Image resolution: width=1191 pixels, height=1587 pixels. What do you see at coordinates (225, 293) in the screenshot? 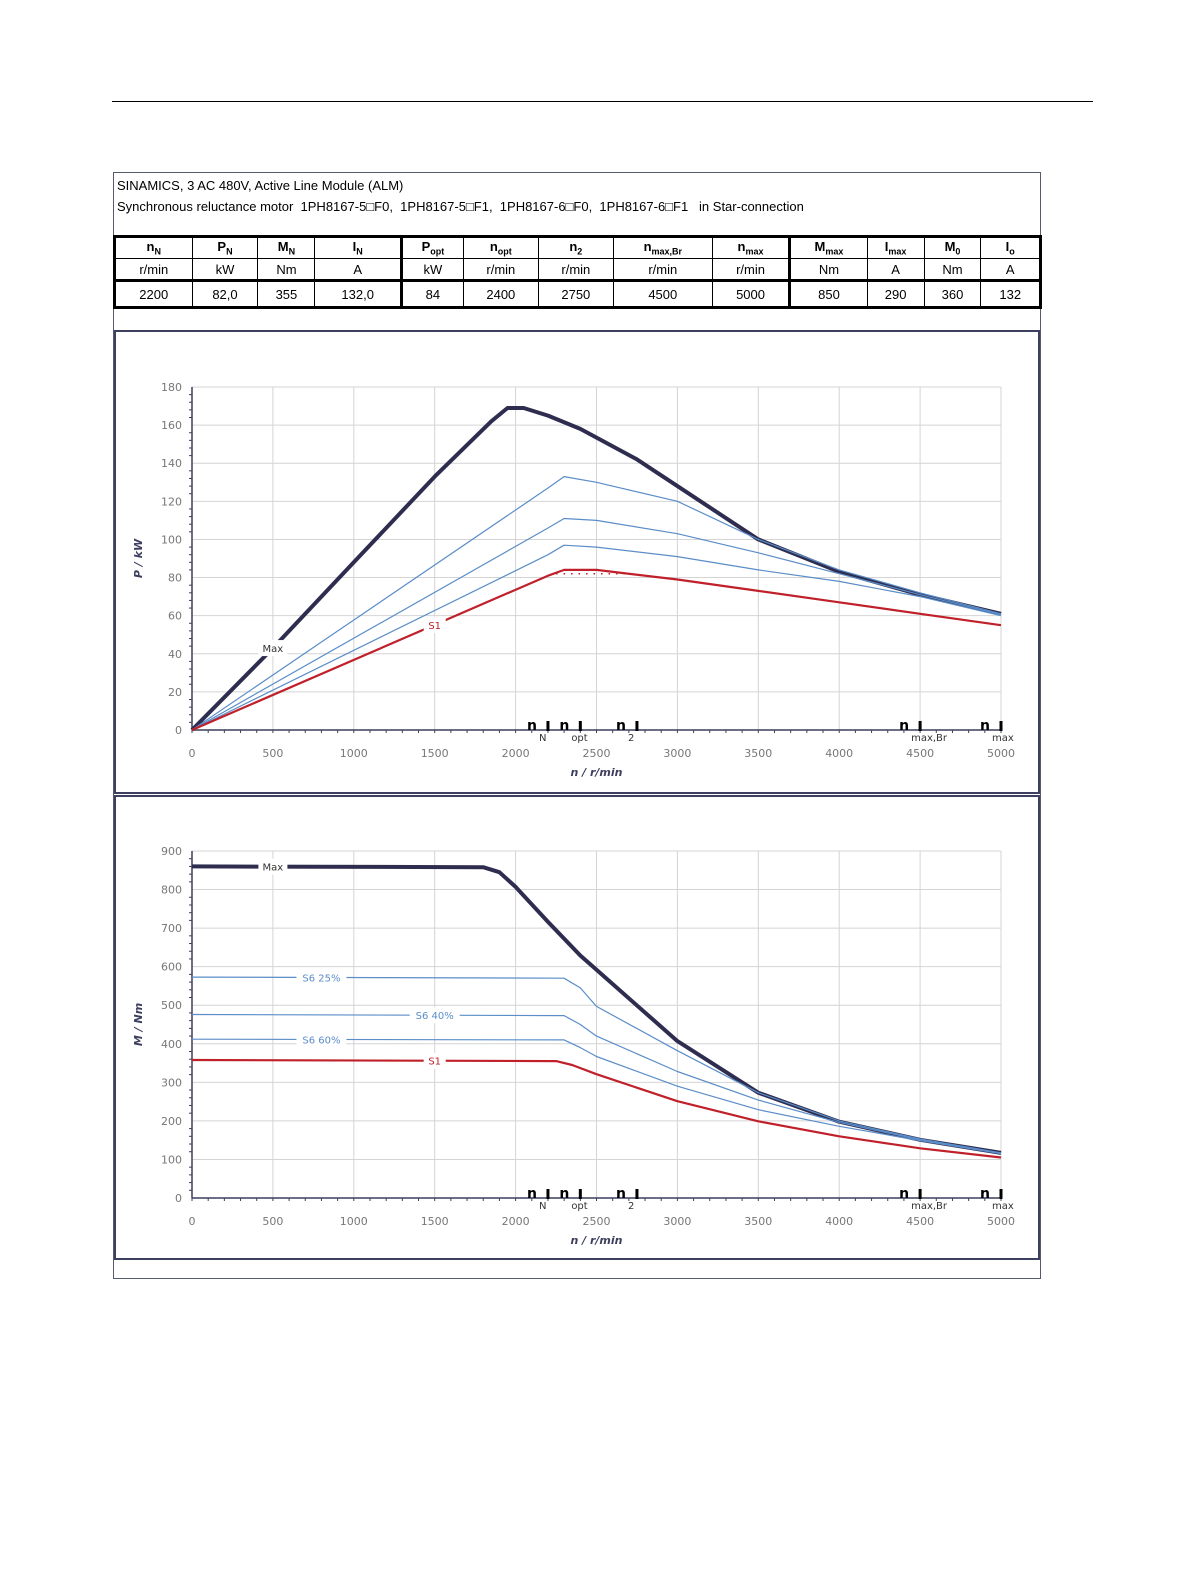
I see `value-cell: 82,0` at bounding box center [225, 293].